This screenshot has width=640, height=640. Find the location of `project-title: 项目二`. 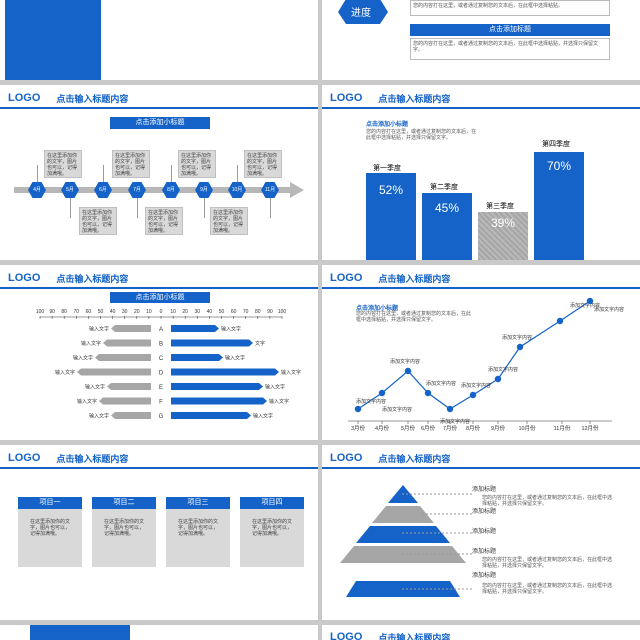

project-title: 项目二 is located at coordinates (124, 503).